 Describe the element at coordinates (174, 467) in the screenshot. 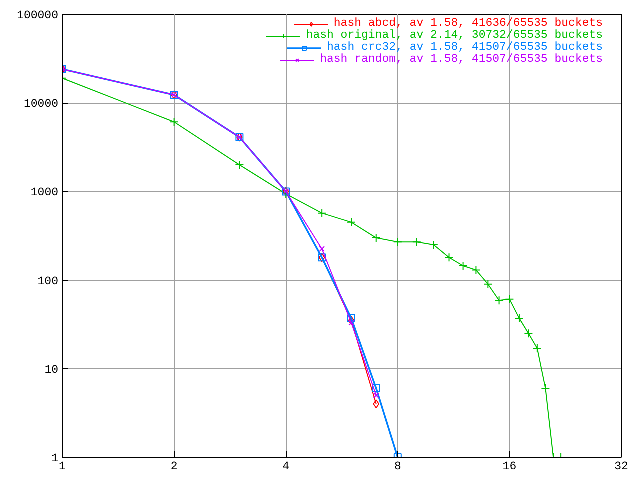

I see `x-tick-label: 2` at that location.